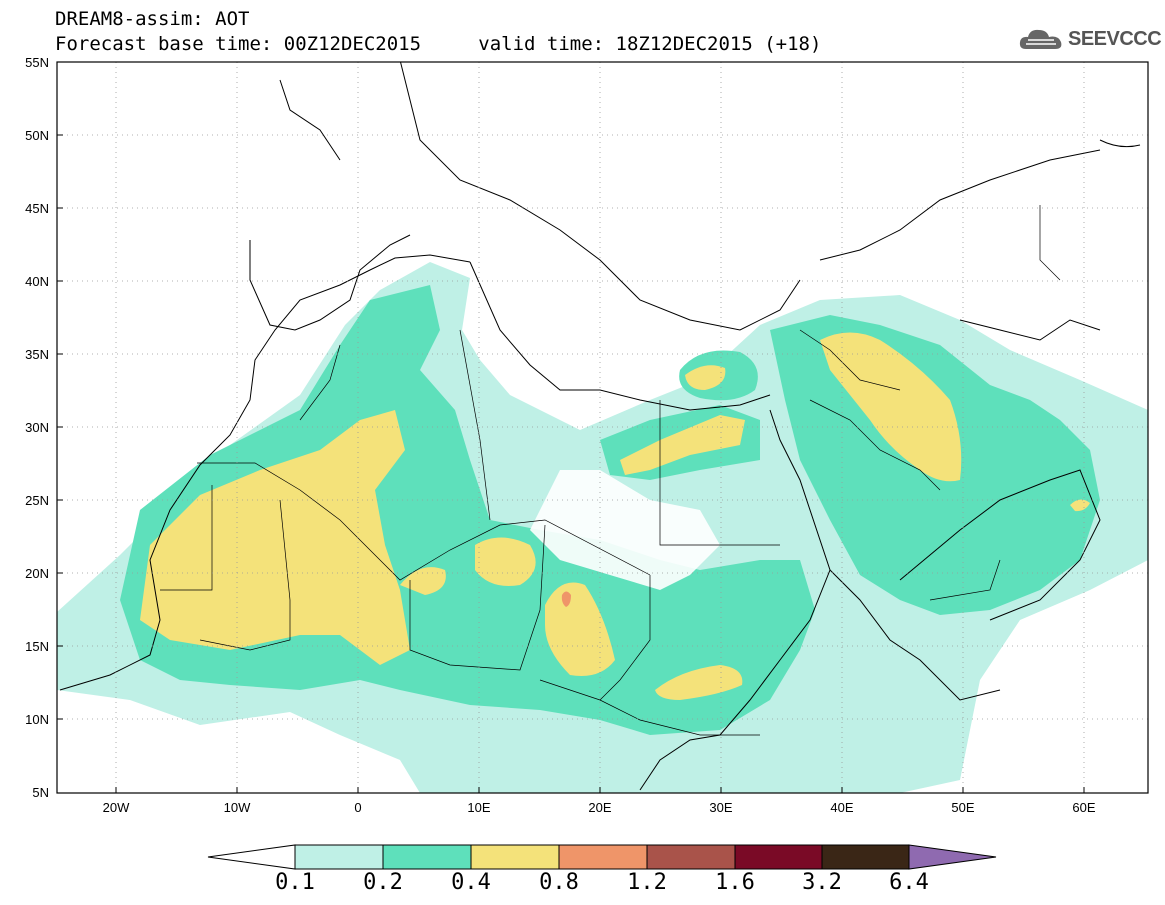  Describe the element at coordinates (37, 135) in the screenshot. I see `lat-label: 50N` at that location.